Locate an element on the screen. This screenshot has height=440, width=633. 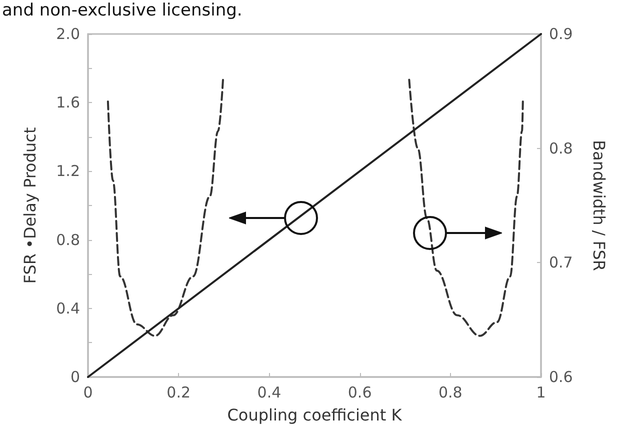
y-axis-title: FSR •Delay Product is located at coordinates (30, 205).